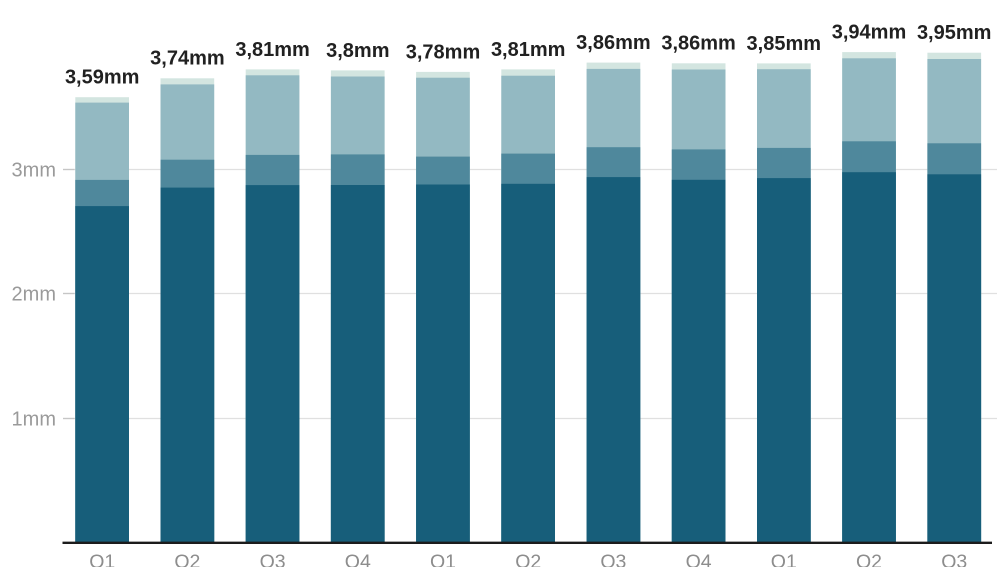 This screenshot has width=1000, height=567. What do you see at coordinates (187, 59) in the screenshot?
I see `svg-text: 3,74mm` at bounding box center [187, 59].